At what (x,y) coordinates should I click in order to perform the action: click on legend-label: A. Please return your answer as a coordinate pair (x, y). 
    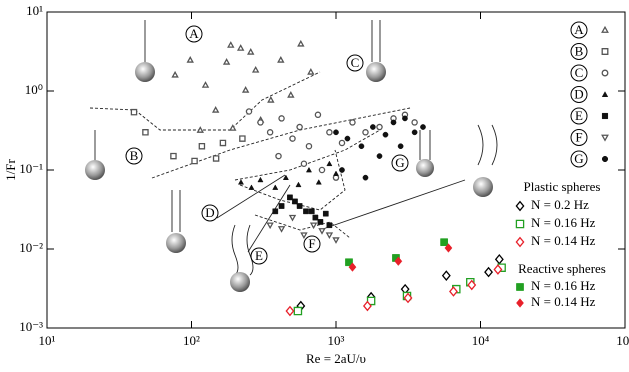
    Looking at the image, I should click on (579, 29).